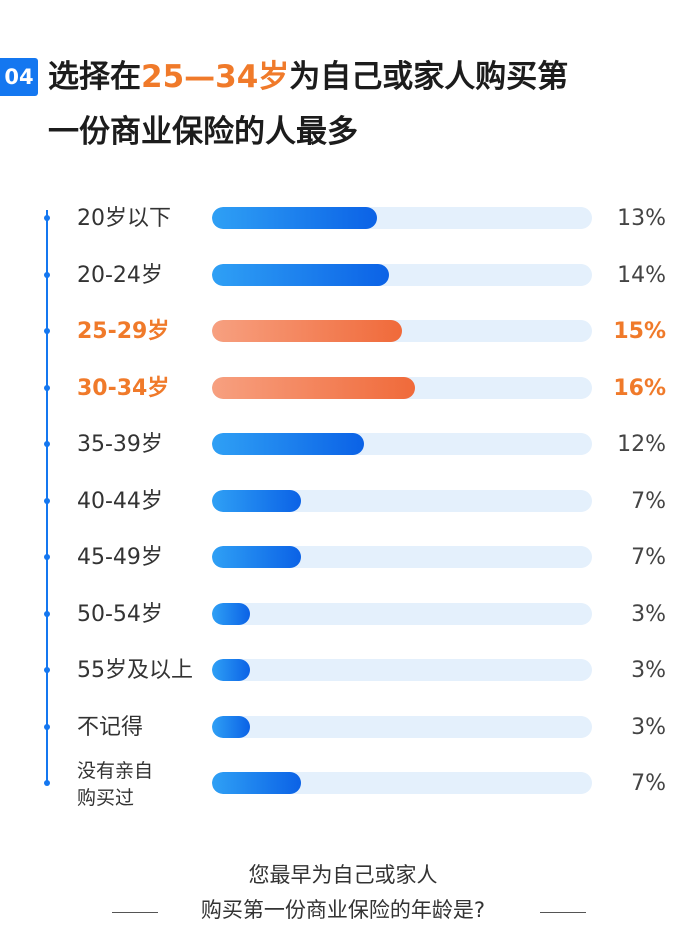 This screenshot has width=686, height=947. Describe the element at coordinates (123, 331) in the screenshot. I see `category-label: 25-29岁` at that location.